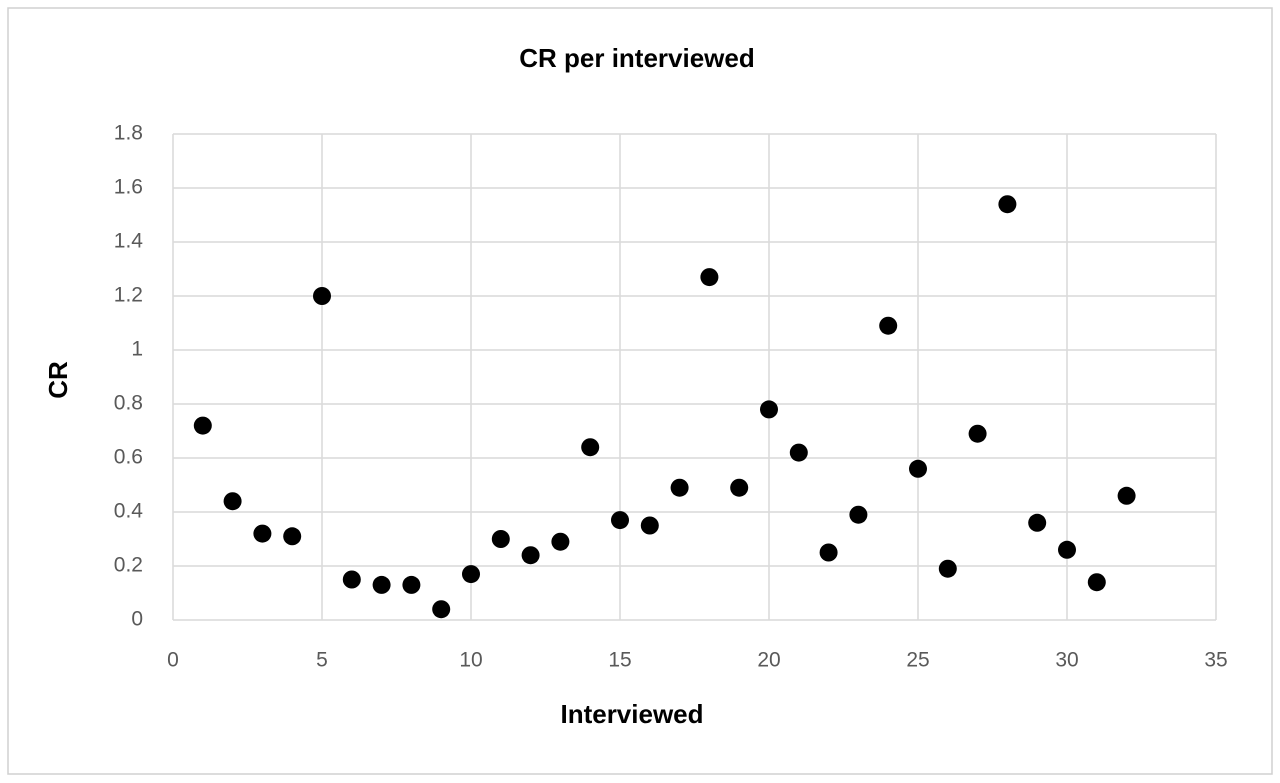 This screenshot has height=783, width=1280. I want to click on y-tick-label: 1.2, so click(128, 295).